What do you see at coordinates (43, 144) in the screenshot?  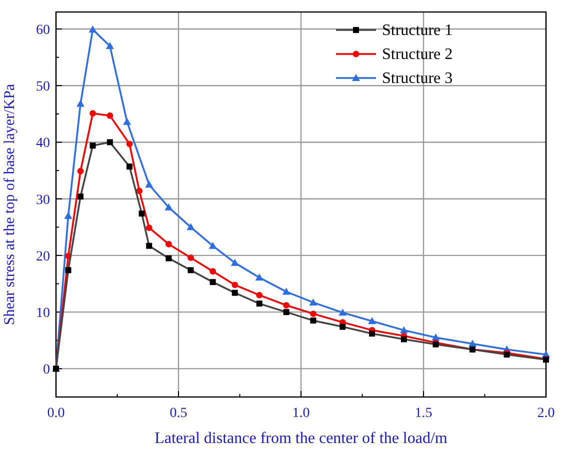 I see `y-tick-label: 40` at bounding box center [43, 144].